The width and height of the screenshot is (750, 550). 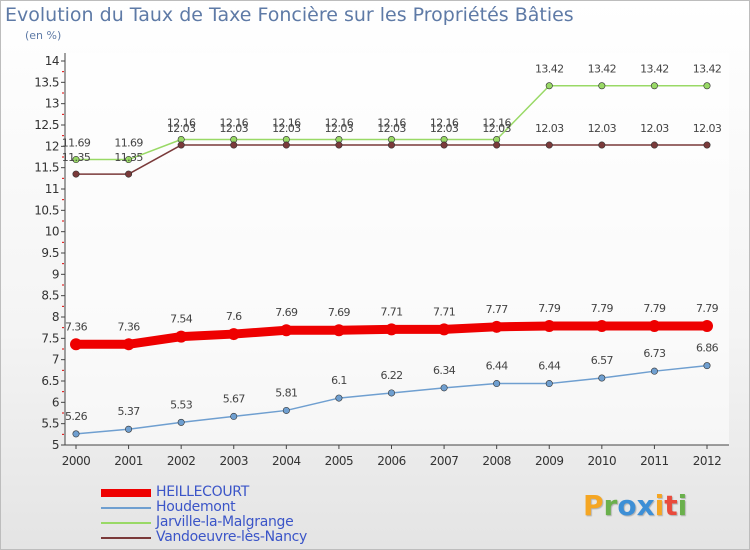 I want to click on y-axis-unit-label: (en %), so click(x=43, y=35).